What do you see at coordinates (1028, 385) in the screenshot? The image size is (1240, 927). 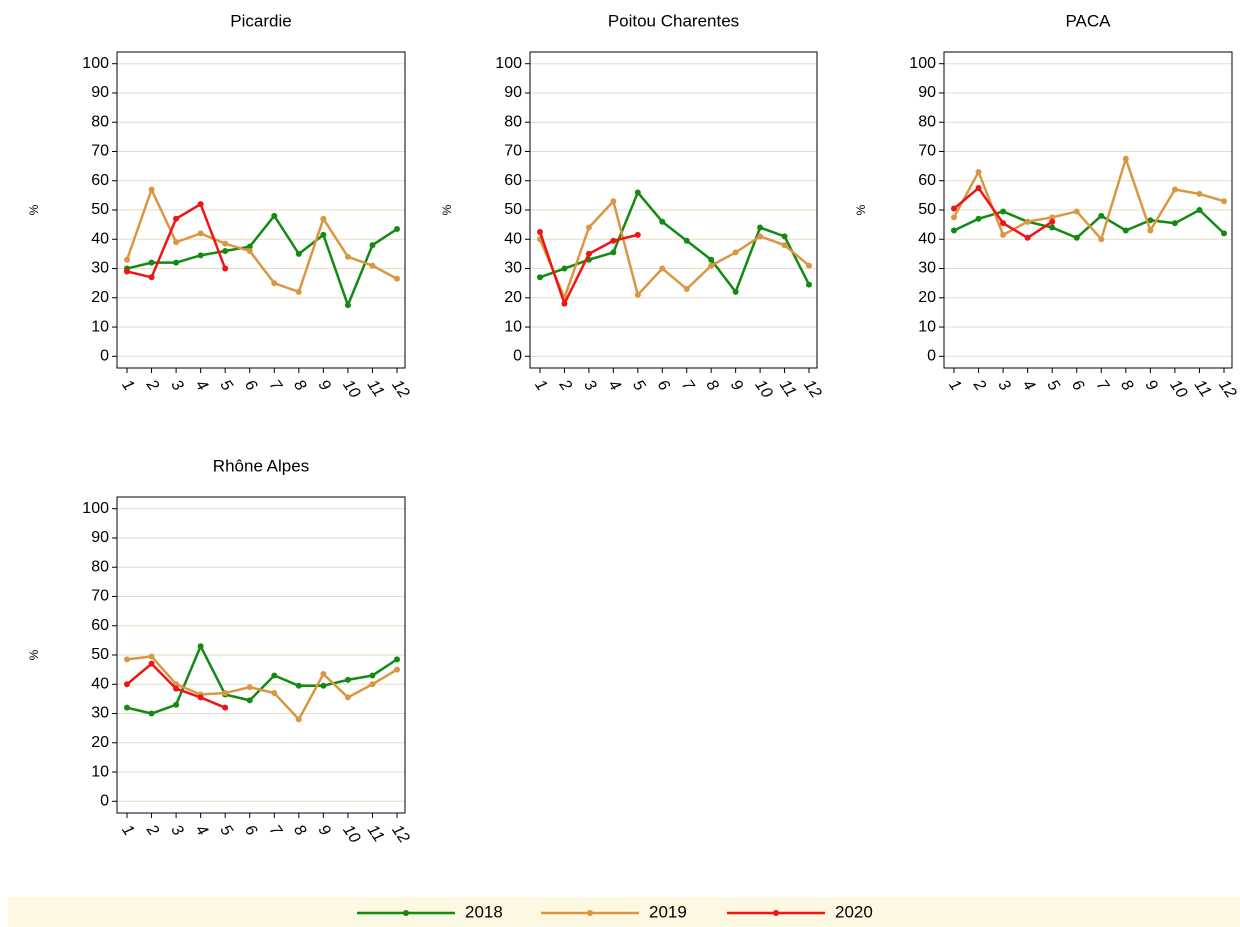 I see `x-tick-label: 4` at bounding box center [1028, 385].